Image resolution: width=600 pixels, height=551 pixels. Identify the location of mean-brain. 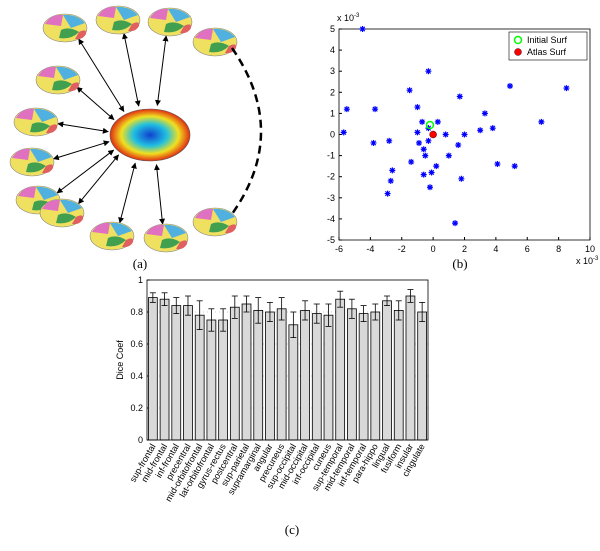
(150, 135).